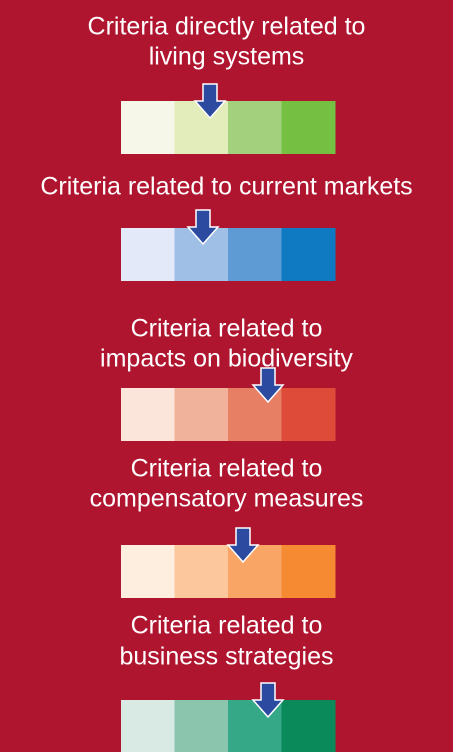  I want to click on section-title: compensatory measures, so click(227, 499).